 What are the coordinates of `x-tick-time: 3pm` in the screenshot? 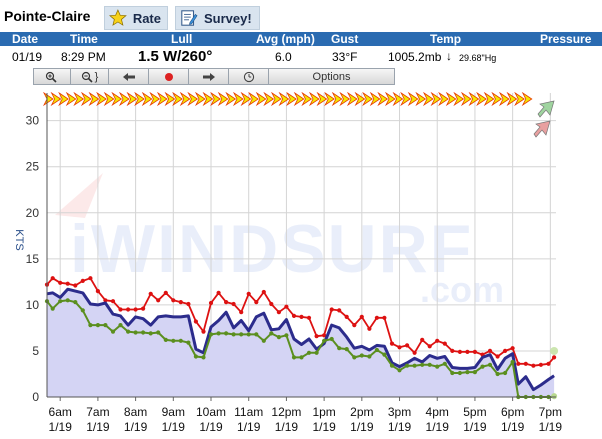 It's located at (399, 412).